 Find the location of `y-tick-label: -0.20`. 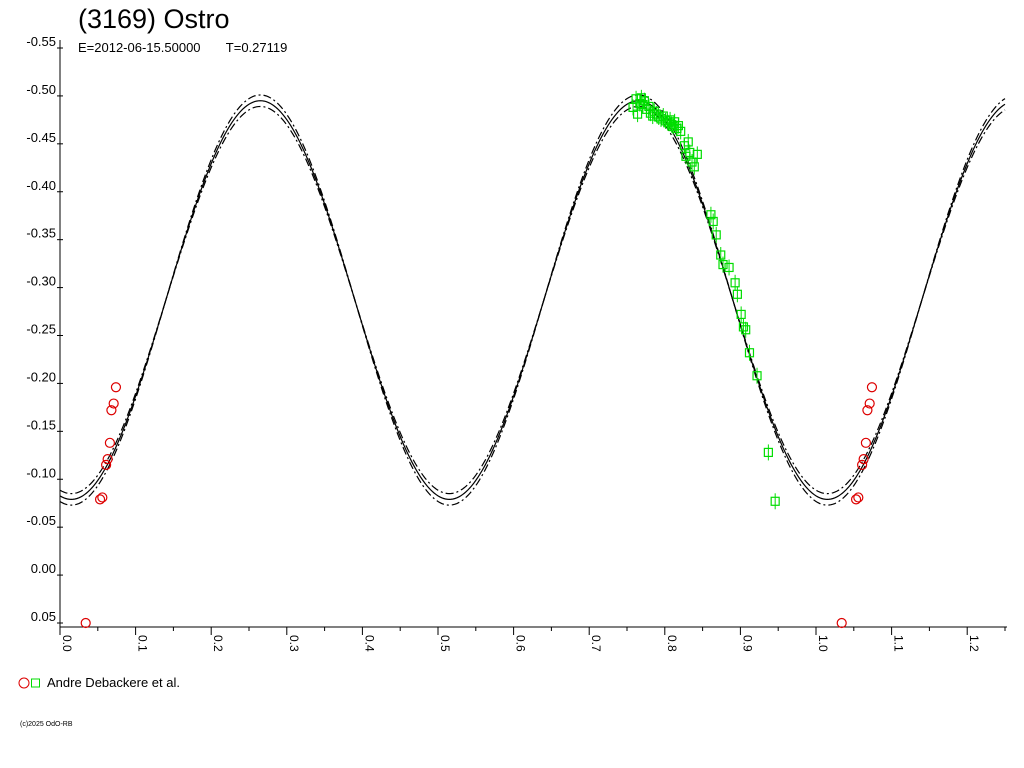

y-tick-label: -0.20 is located at coordinates (41, 376).